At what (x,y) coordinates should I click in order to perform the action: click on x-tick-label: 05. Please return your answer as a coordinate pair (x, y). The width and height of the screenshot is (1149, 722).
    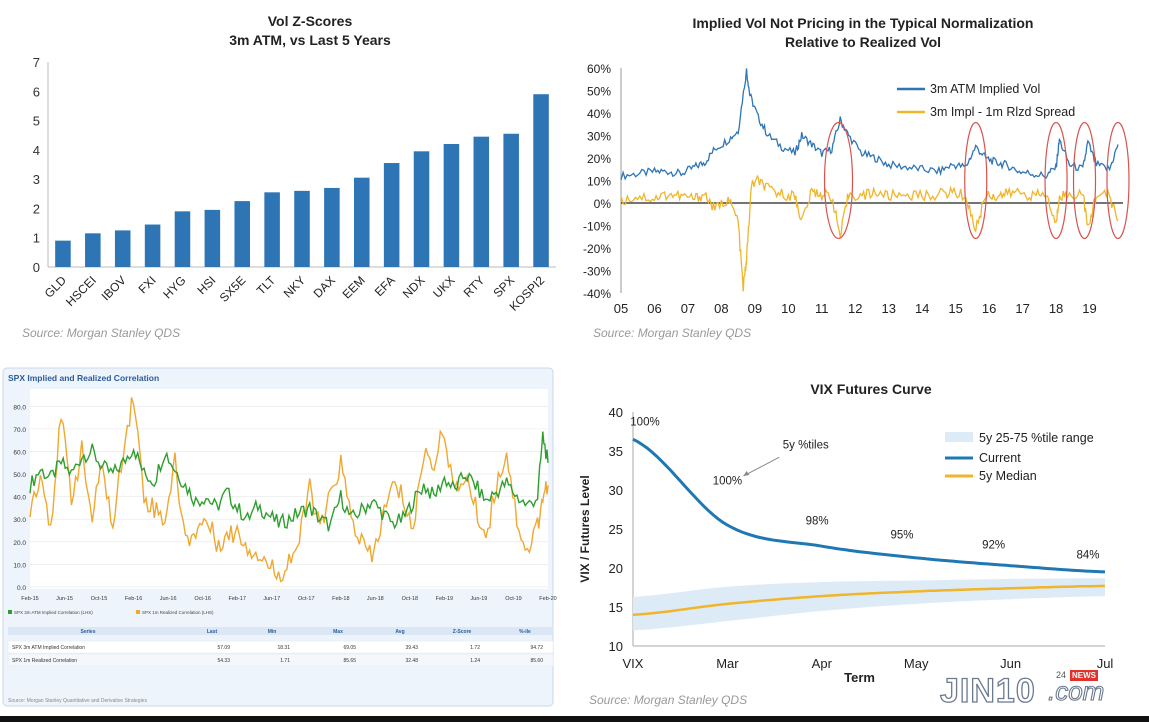
    Looking at the image, I should click on (621, 308).